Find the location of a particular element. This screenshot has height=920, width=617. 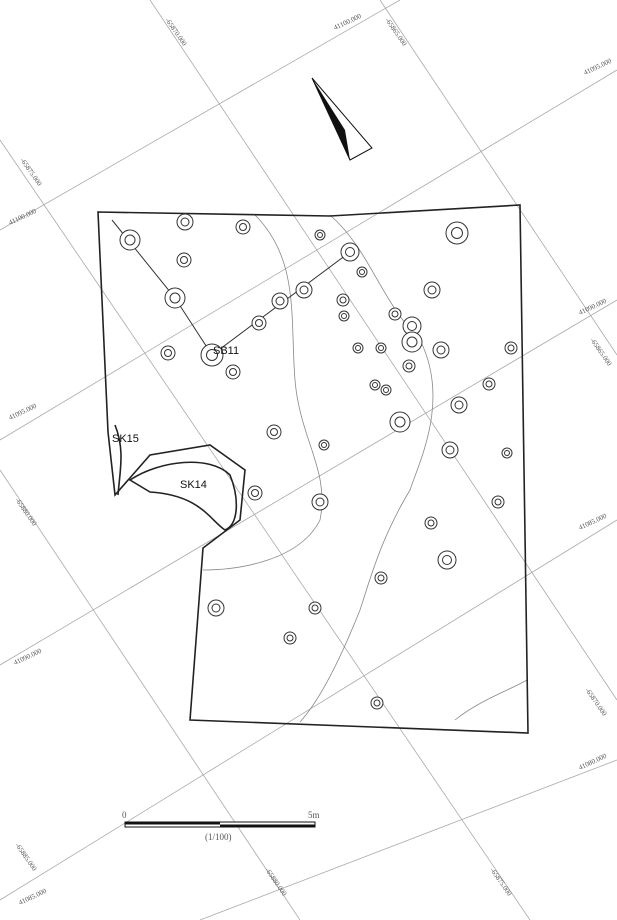

sb11-axis is located at coordinates (231, 287).